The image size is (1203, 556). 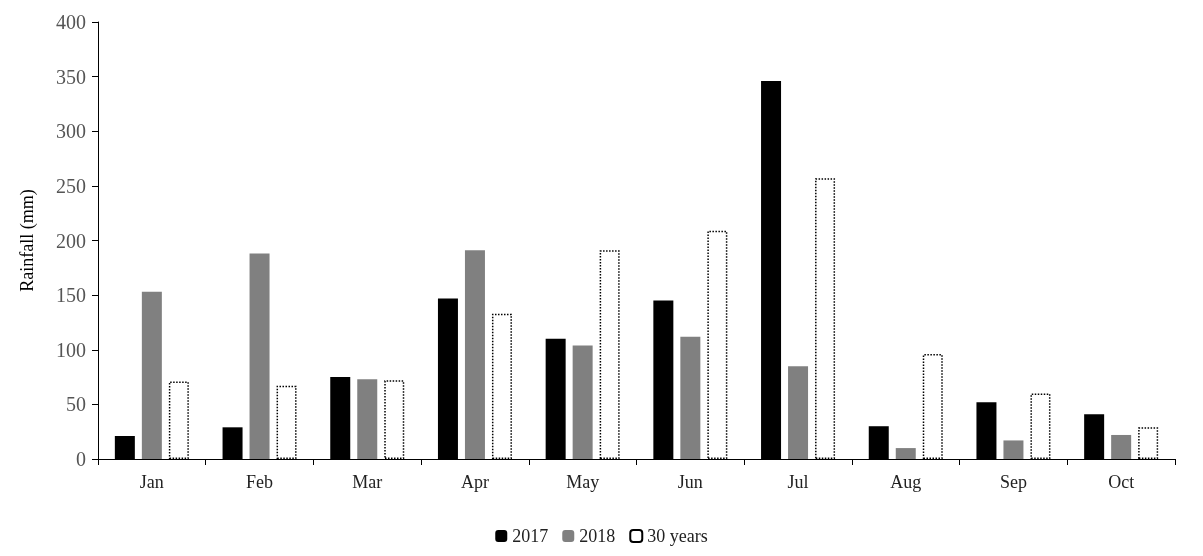 What do you see at coordinates (71, 76) in the screenshot?
I see `y-tick-label: 350` at bounding box center [71, 76].